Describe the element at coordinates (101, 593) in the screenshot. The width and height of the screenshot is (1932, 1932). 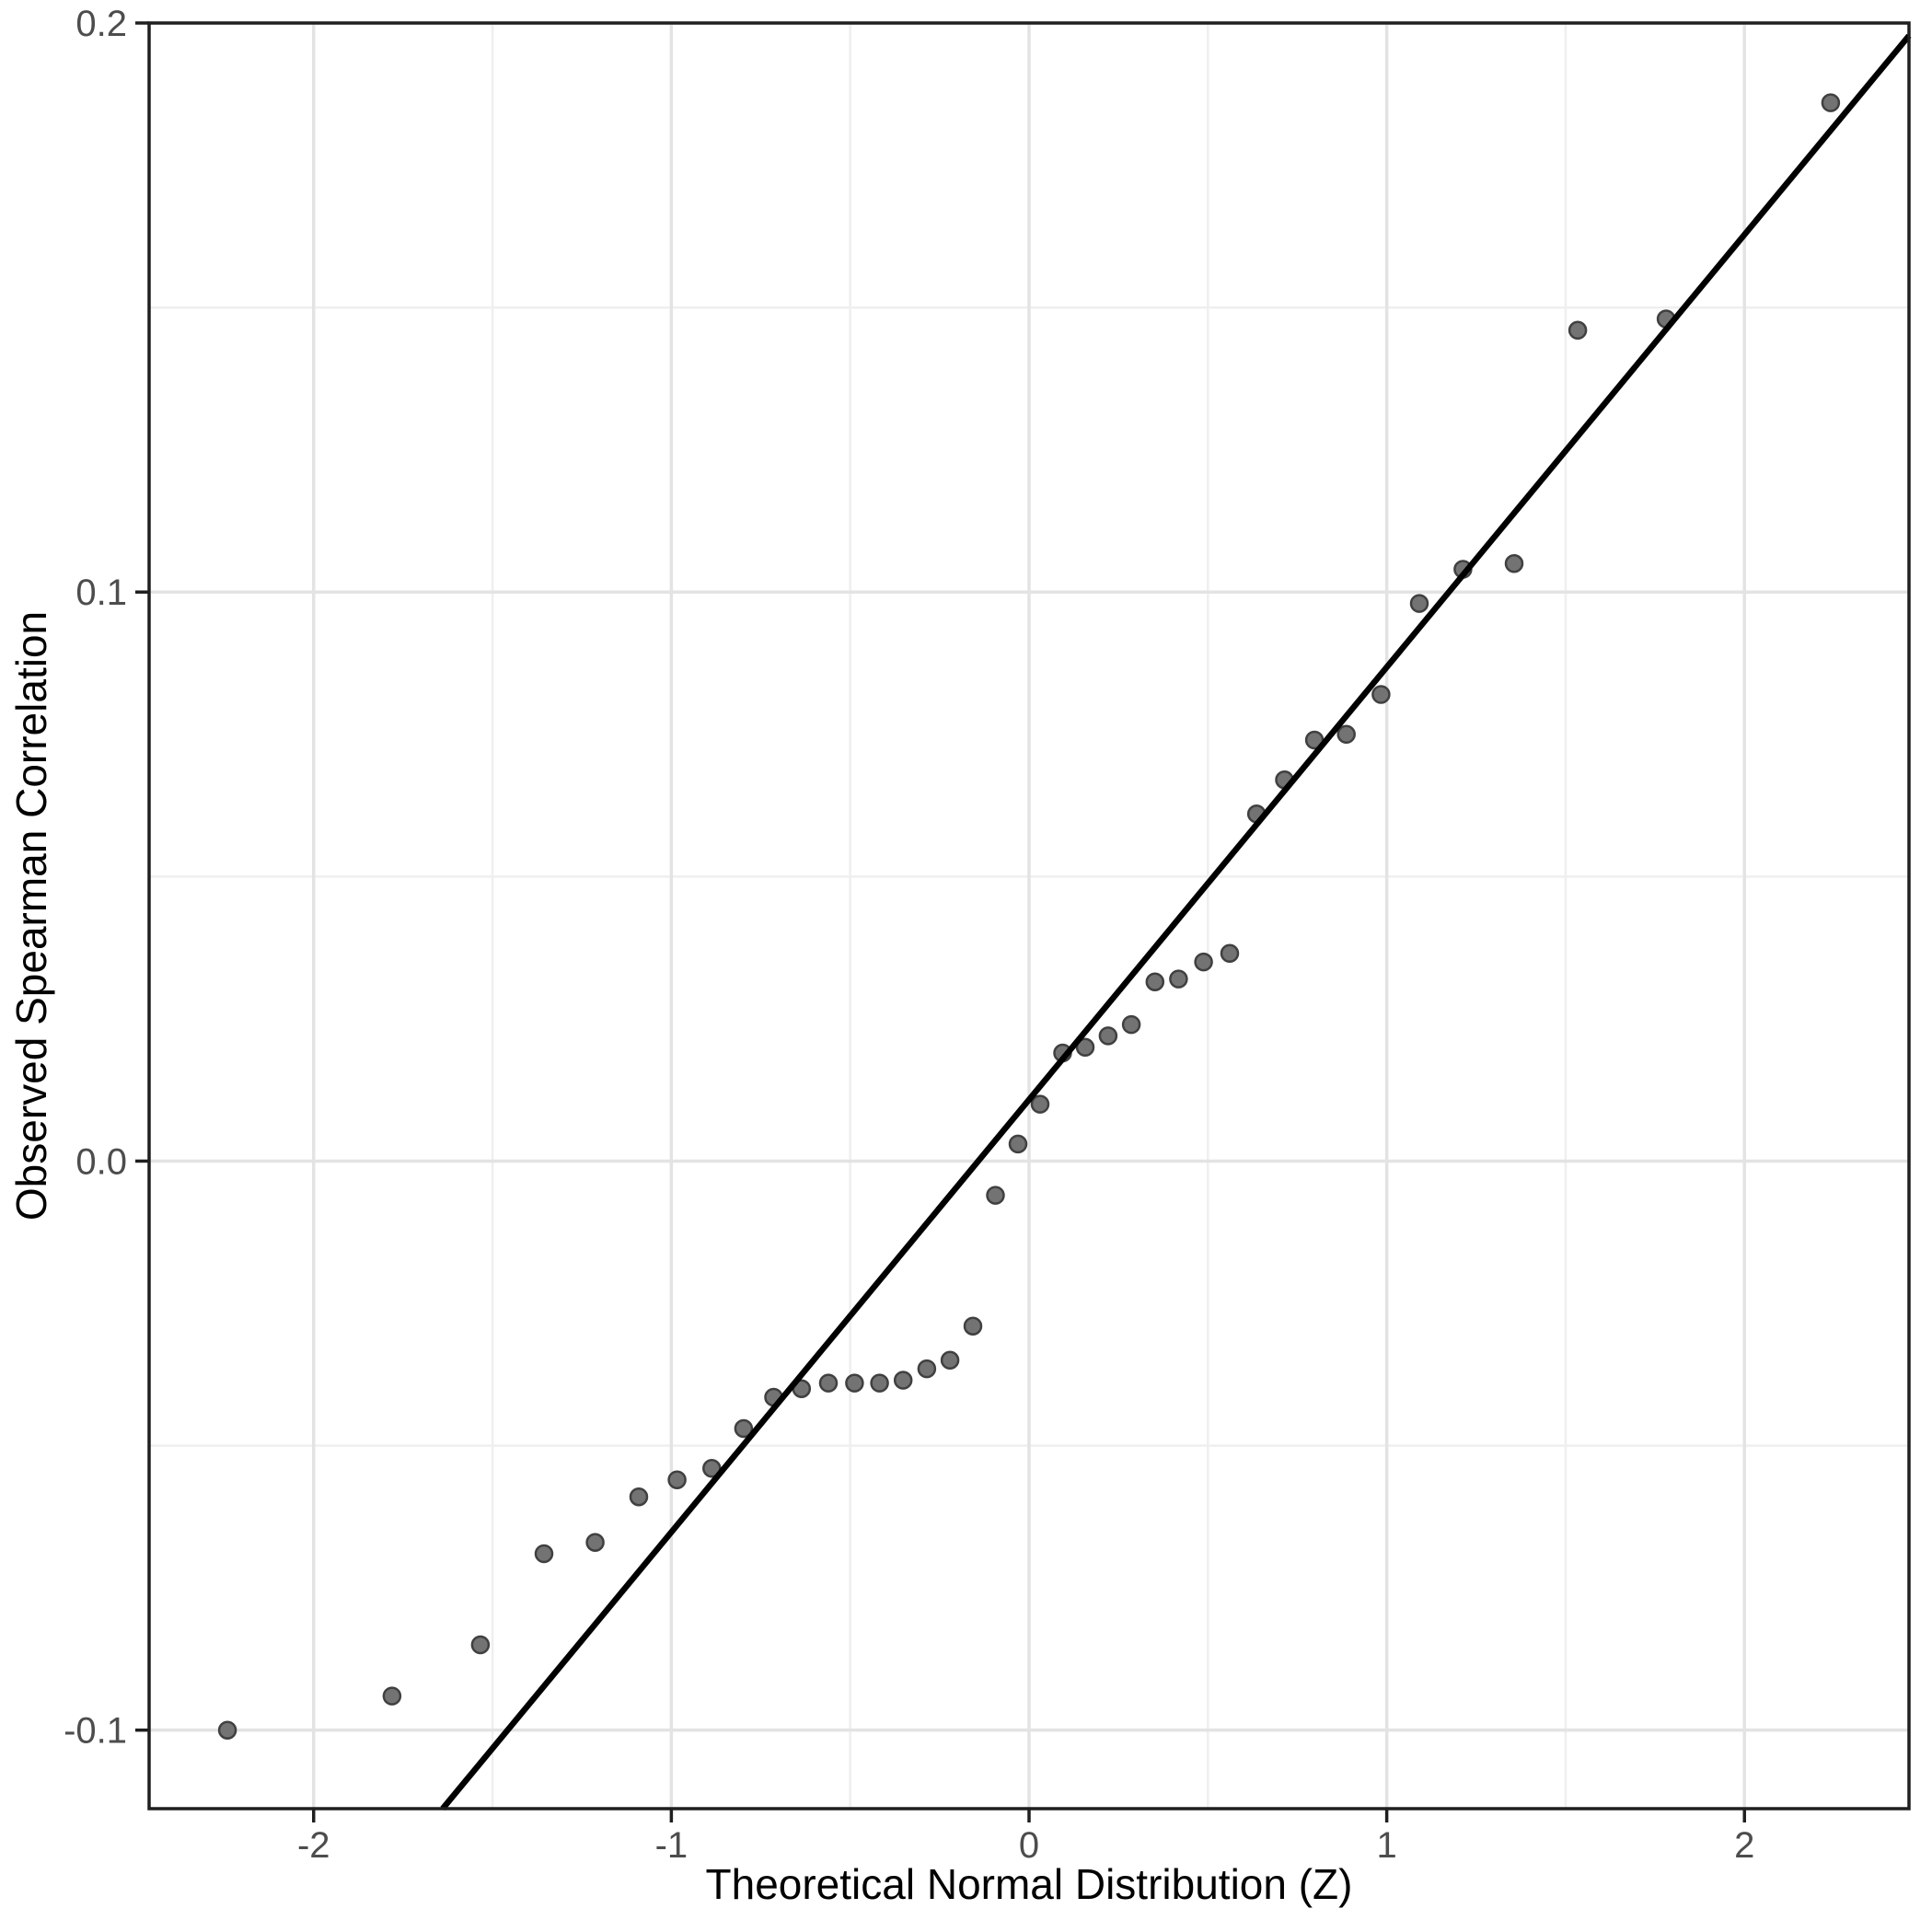
I see `y-tick-label: 0.1` at that location.